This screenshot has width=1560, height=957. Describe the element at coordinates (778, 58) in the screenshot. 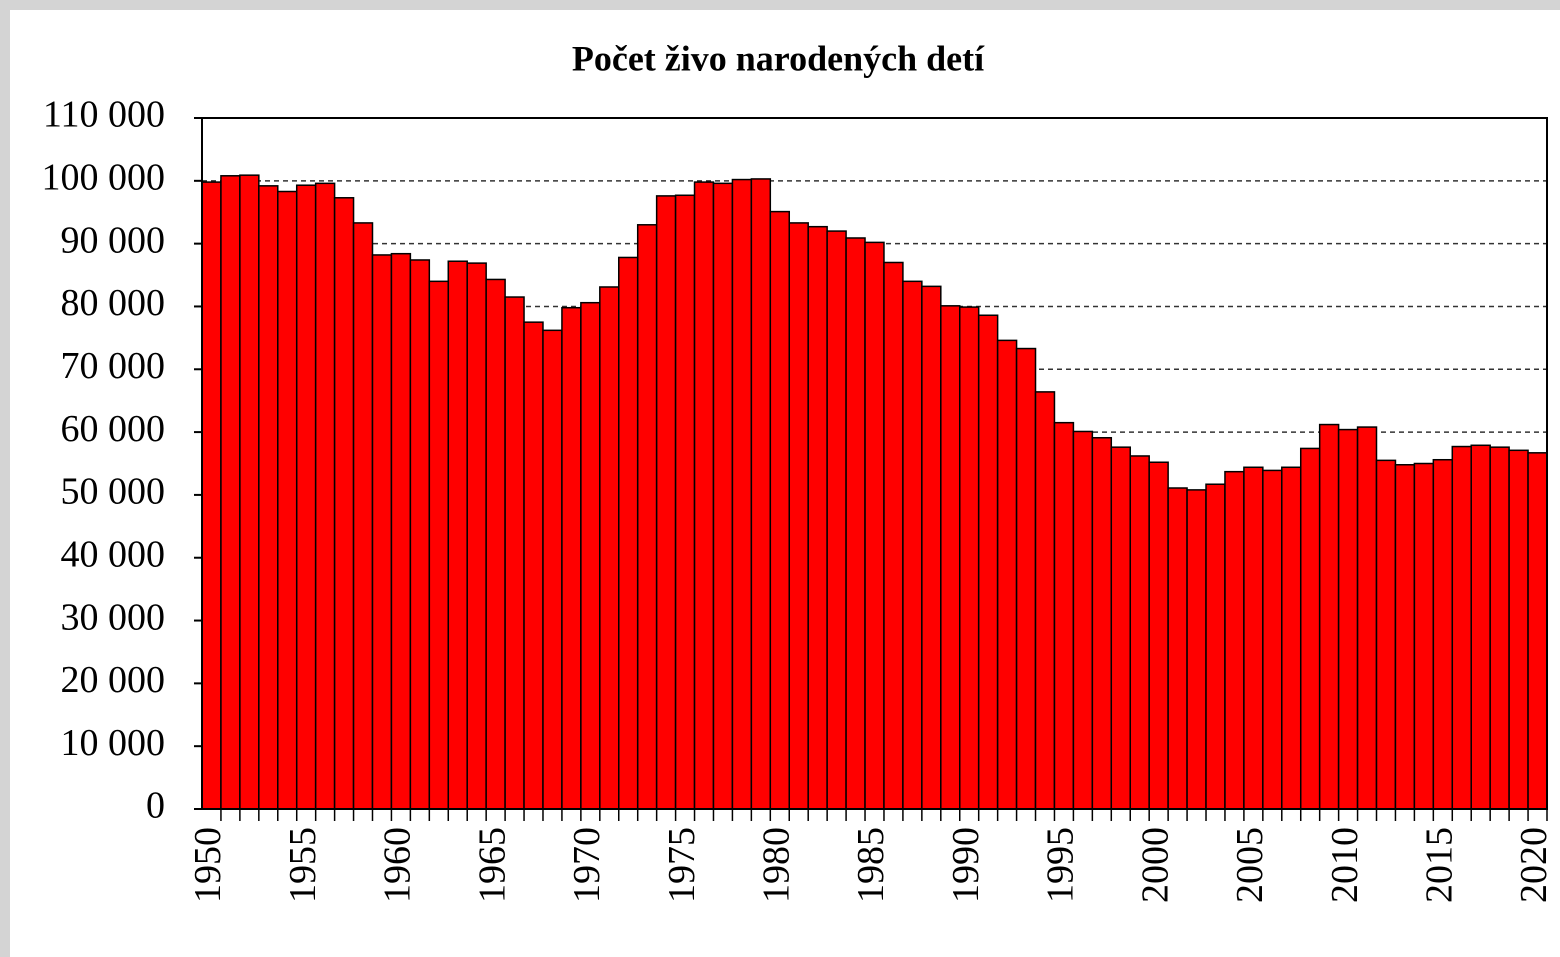

I see `chart-title: Počet živo narodených detí` at that location.